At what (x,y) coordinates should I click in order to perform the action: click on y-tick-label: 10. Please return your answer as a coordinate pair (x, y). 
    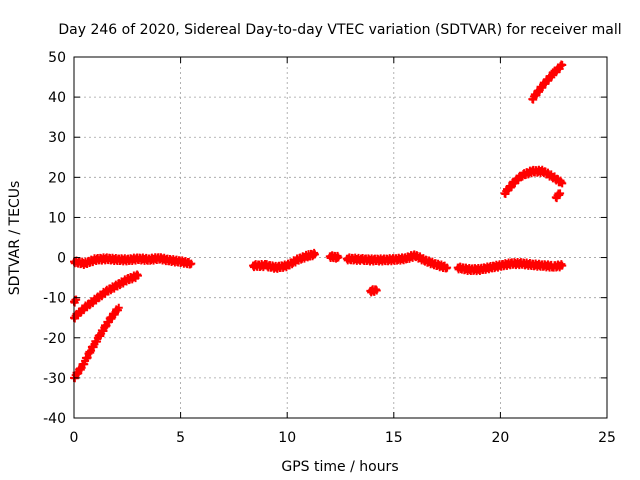
    Looking at the image, I should click on (57, 218).